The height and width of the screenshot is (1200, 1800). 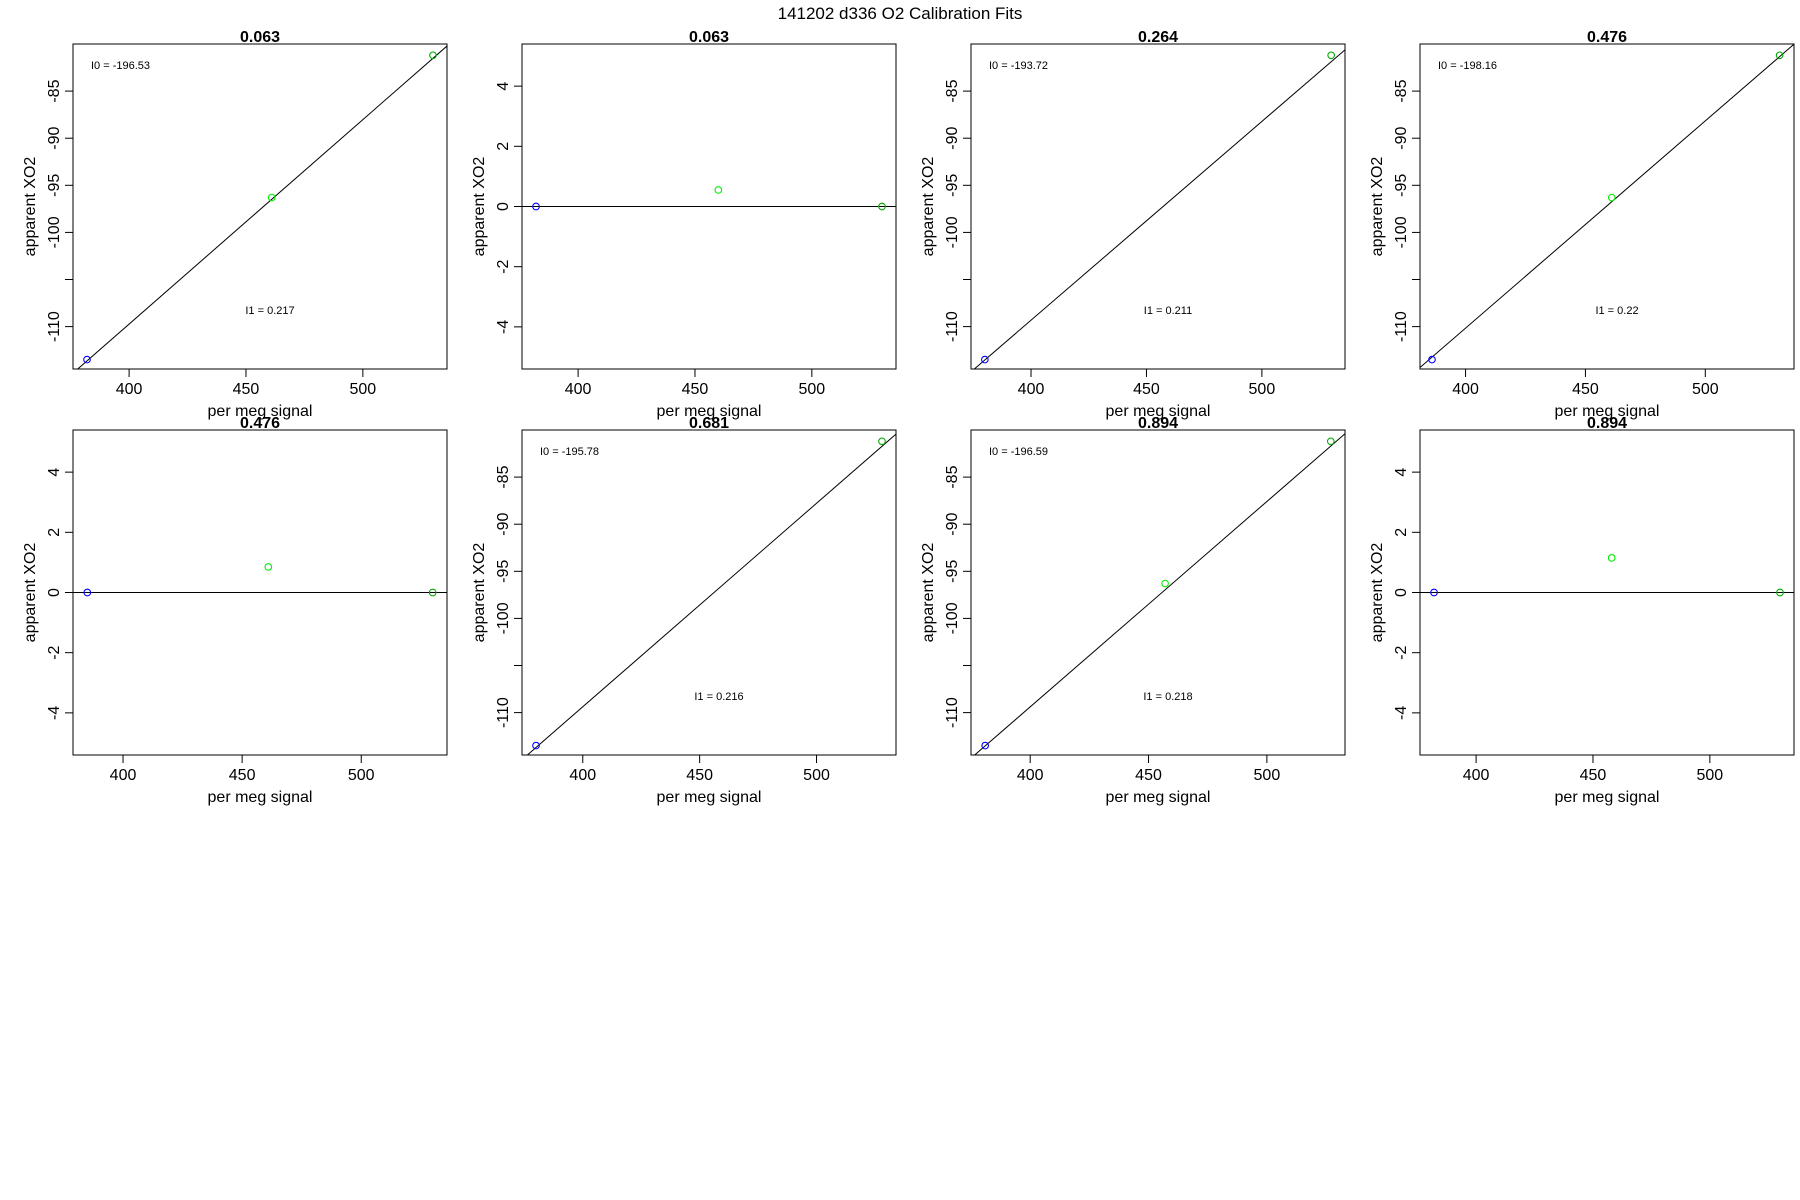 What do you see at coordinates (120, 66) in the screenshot?
I see `intercept-annotation: I0 = -196.53` at bounding box center [120, 66].